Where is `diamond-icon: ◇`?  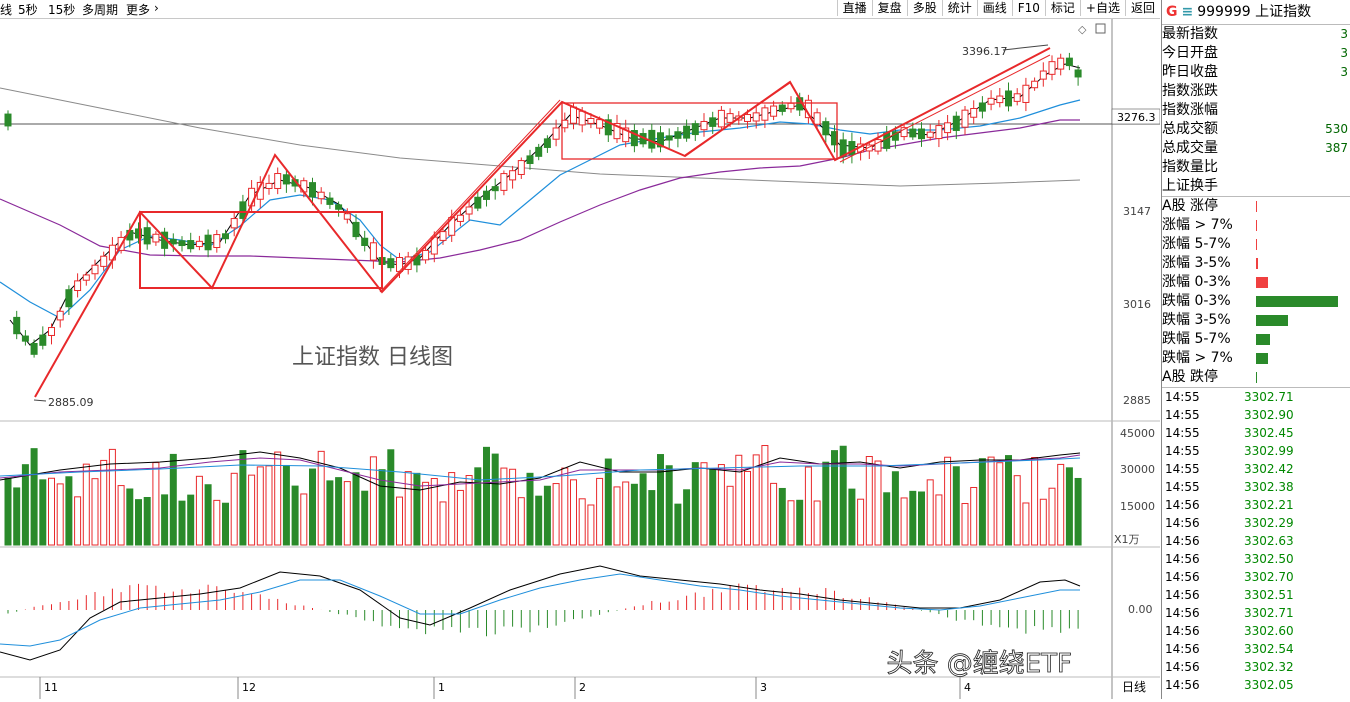 diamond-icon: ◇ is located at coordinates (1082, 29).